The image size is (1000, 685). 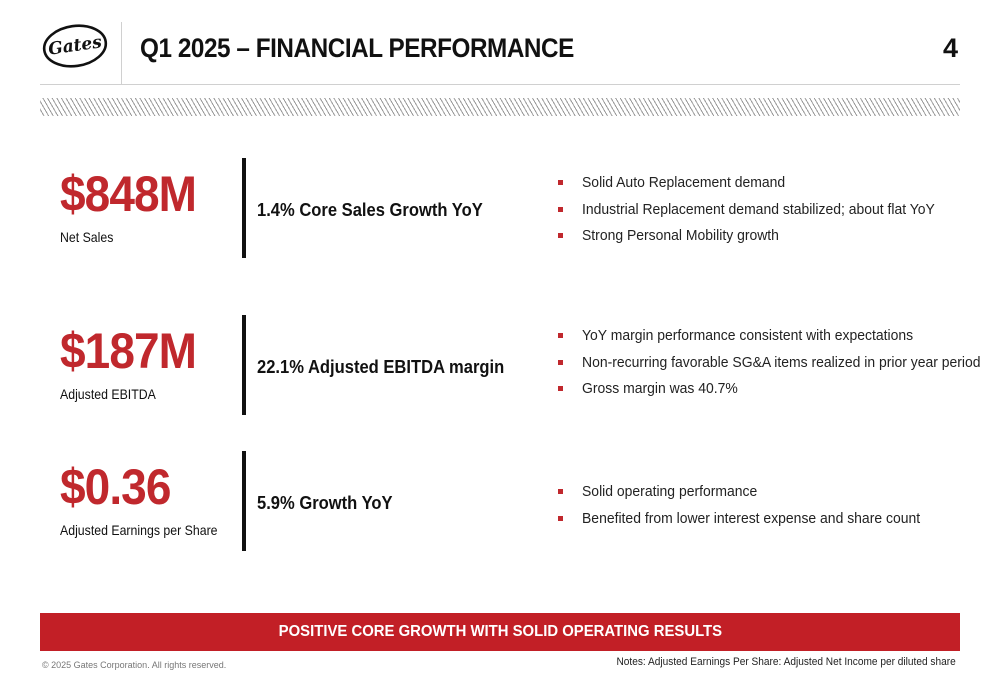 I want to click on bullet-item: Strong Personal Mobility growth, so click(x=758, y=236).